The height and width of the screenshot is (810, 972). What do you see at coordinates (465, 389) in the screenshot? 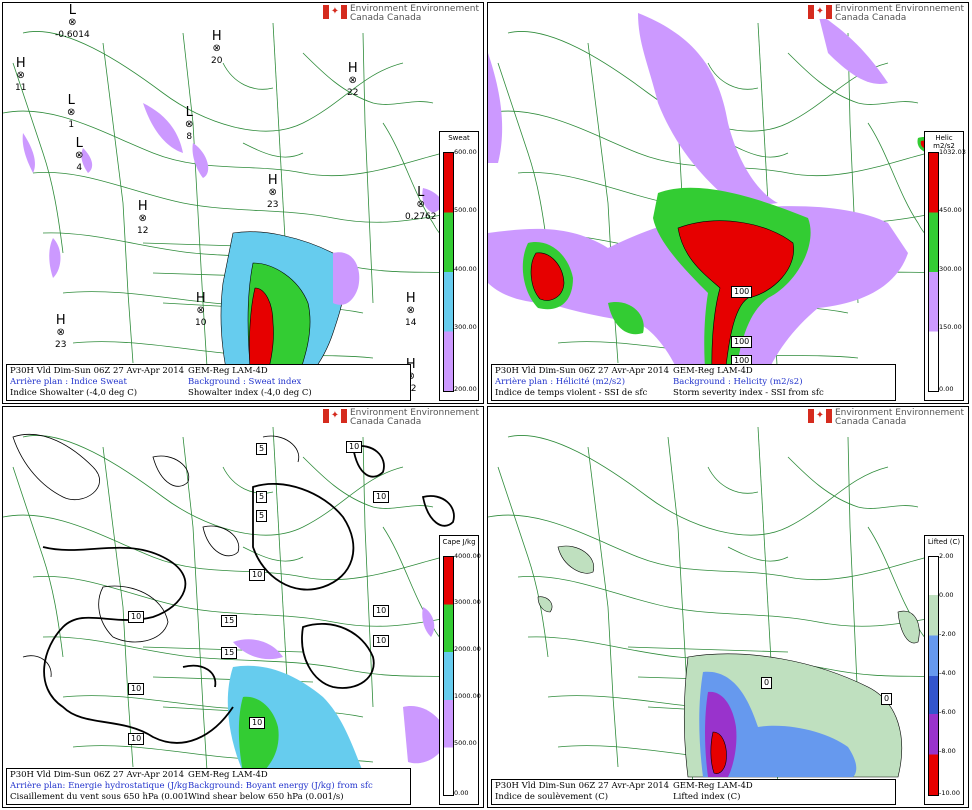
I see `legend-tick: 200.00` at bounding box center [465, 389].